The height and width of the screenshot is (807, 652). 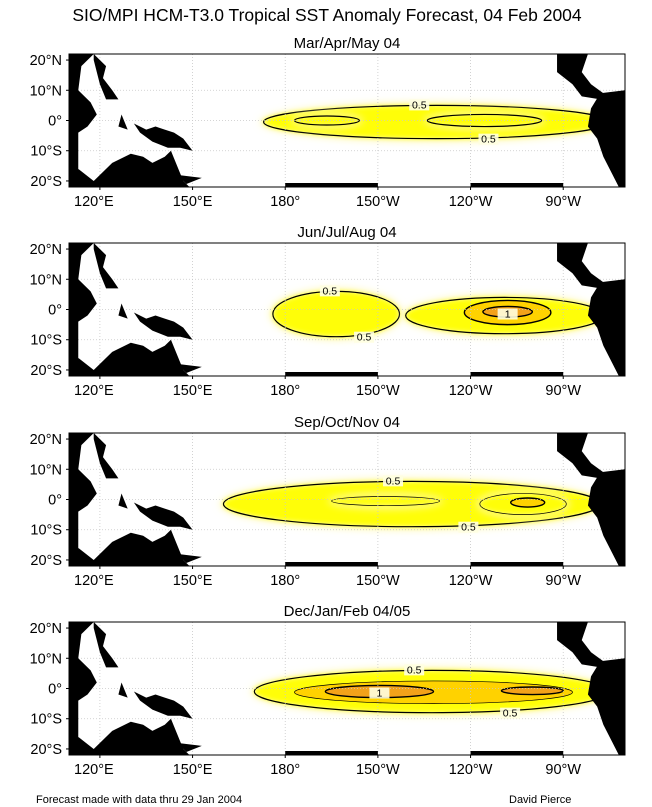 What do you see at coordinates (347, 422) in the screenshot?
I see `panel-title: Sep/Oct/Nov 04` at bounding box center [347, 422].